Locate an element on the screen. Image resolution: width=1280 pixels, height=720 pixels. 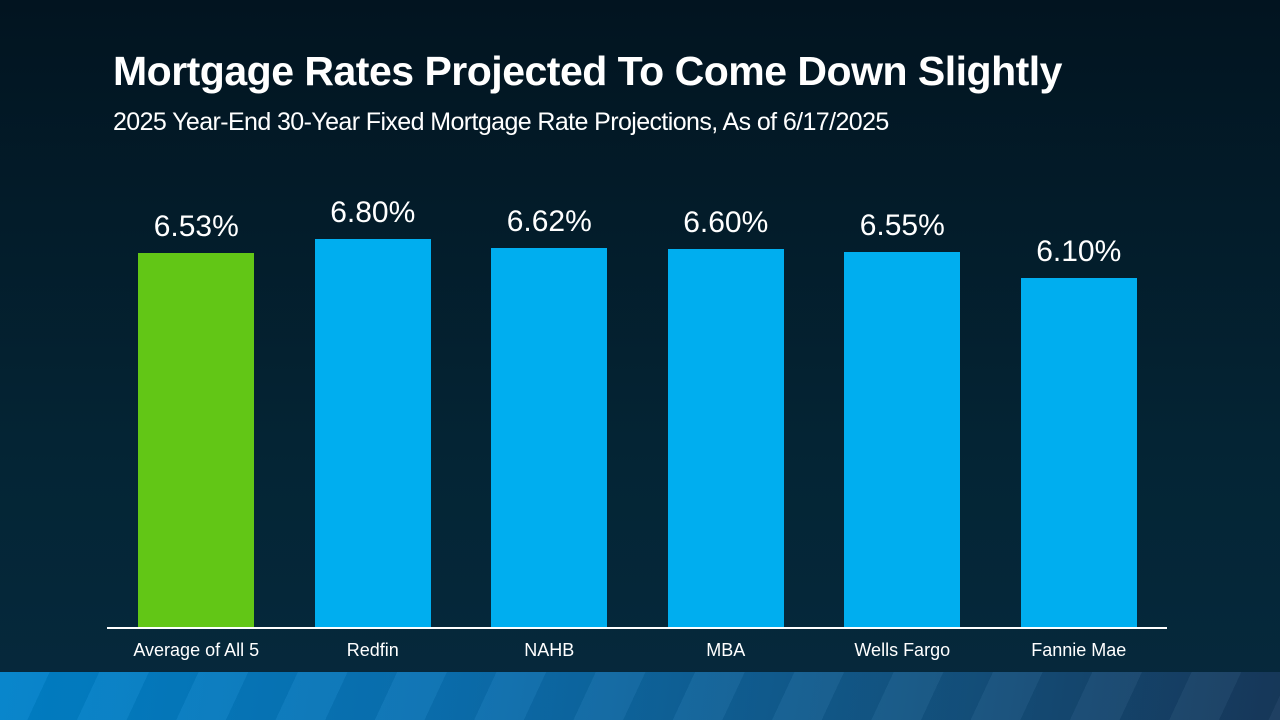
bar-value-label: 6.80% is located at coordinates (373, 212).